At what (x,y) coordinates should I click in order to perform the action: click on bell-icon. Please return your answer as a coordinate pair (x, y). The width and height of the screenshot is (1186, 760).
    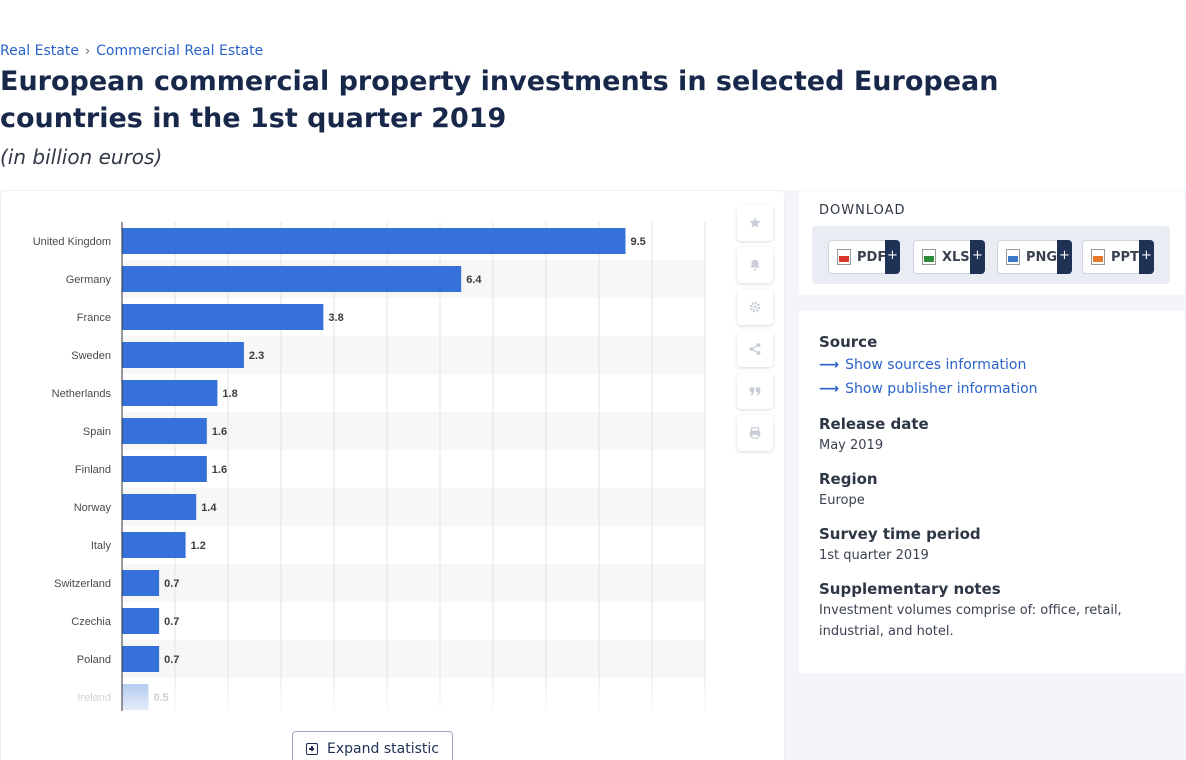
    Looking at the image, I should click on (755, 265).